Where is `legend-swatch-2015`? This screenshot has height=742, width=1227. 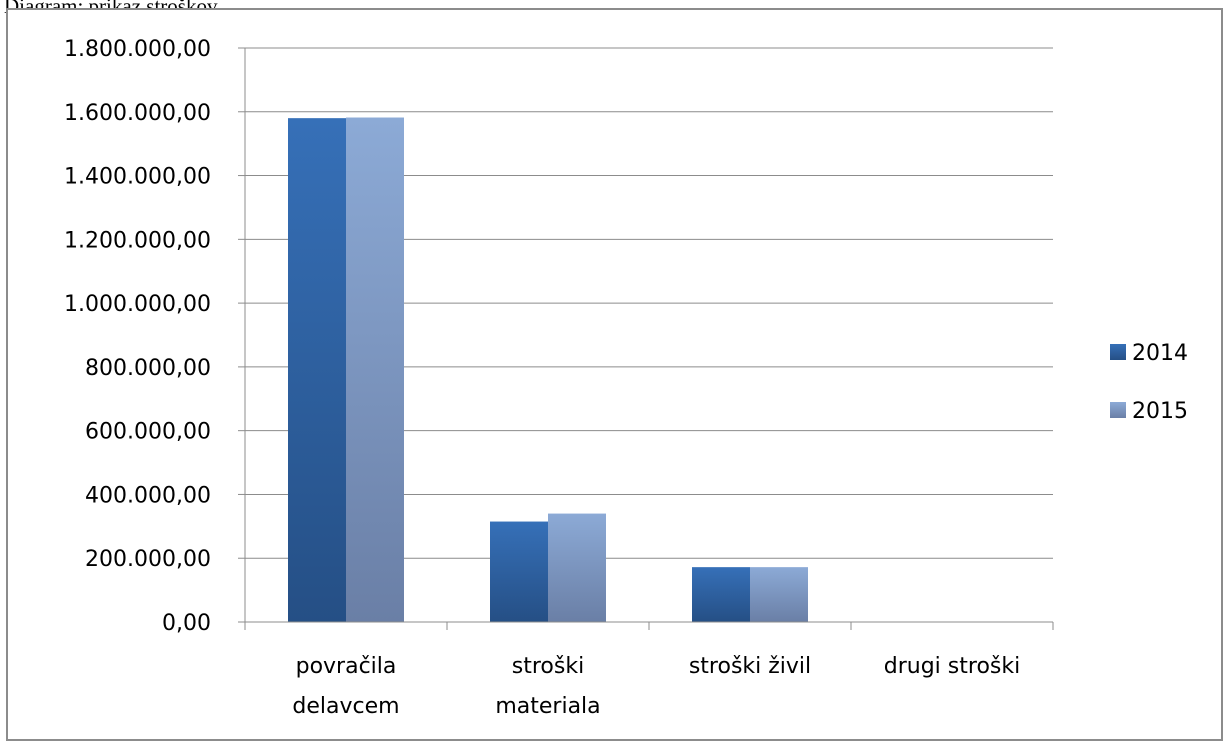 legend-swatch-2015 is located at coordinates (1118, 410).